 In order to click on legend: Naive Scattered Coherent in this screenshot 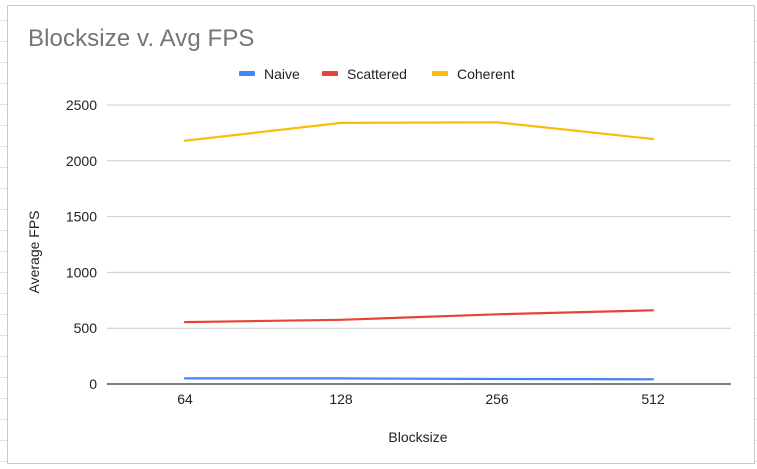, I will do `click(377, 74)`.